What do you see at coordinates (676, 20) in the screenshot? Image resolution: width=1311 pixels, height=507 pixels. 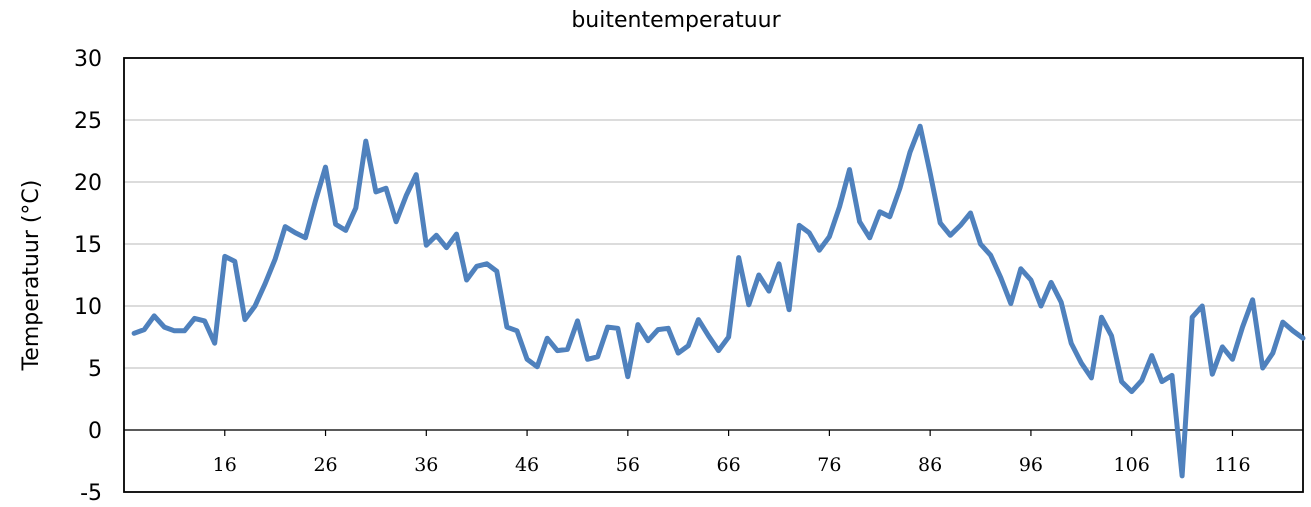 I see `chart-title: buitentemperatuur` at bounding box center [676, 20].